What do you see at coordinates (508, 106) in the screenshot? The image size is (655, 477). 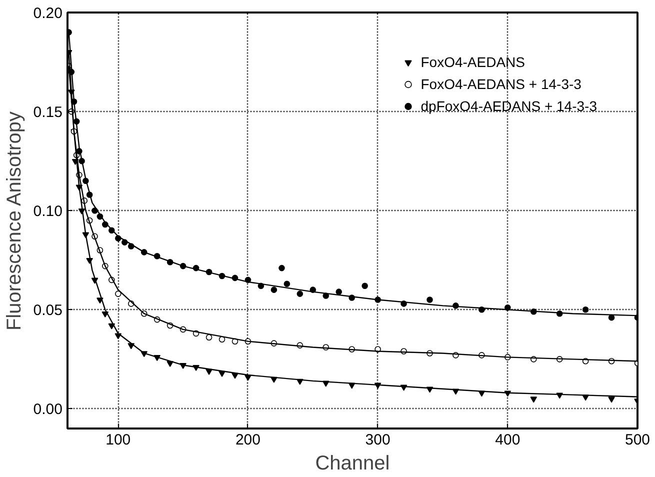 I see `legend-label: dpFoxO4-AEDANS + 14-3-3` at bounding box center [508, 106].